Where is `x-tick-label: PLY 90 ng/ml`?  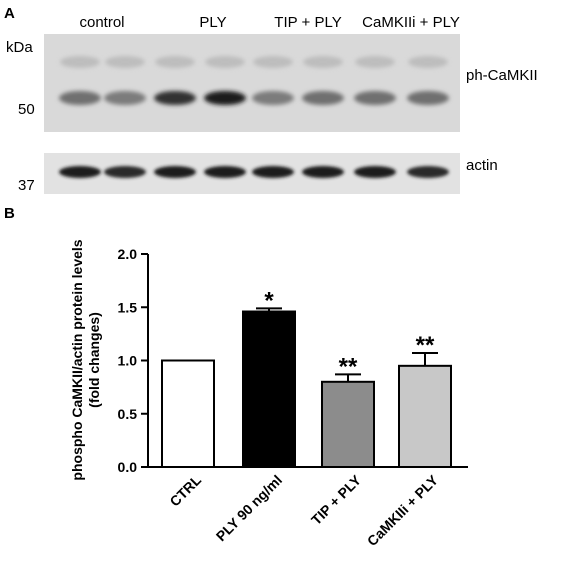
x-tick-label: PLY 90 ng/ml is located at coordinates (249, 508).